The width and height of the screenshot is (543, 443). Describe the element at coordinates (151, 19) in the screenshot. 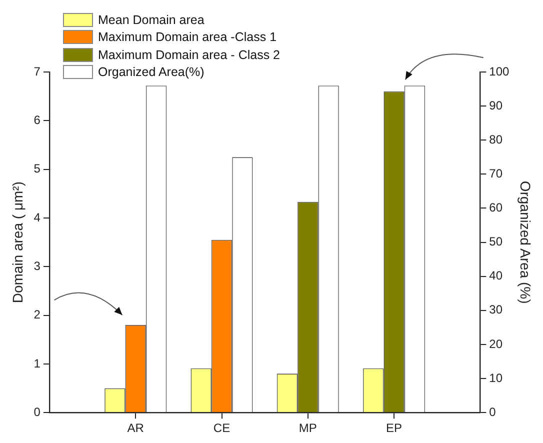

I see `legend-label: Mean Domain area` at that location.